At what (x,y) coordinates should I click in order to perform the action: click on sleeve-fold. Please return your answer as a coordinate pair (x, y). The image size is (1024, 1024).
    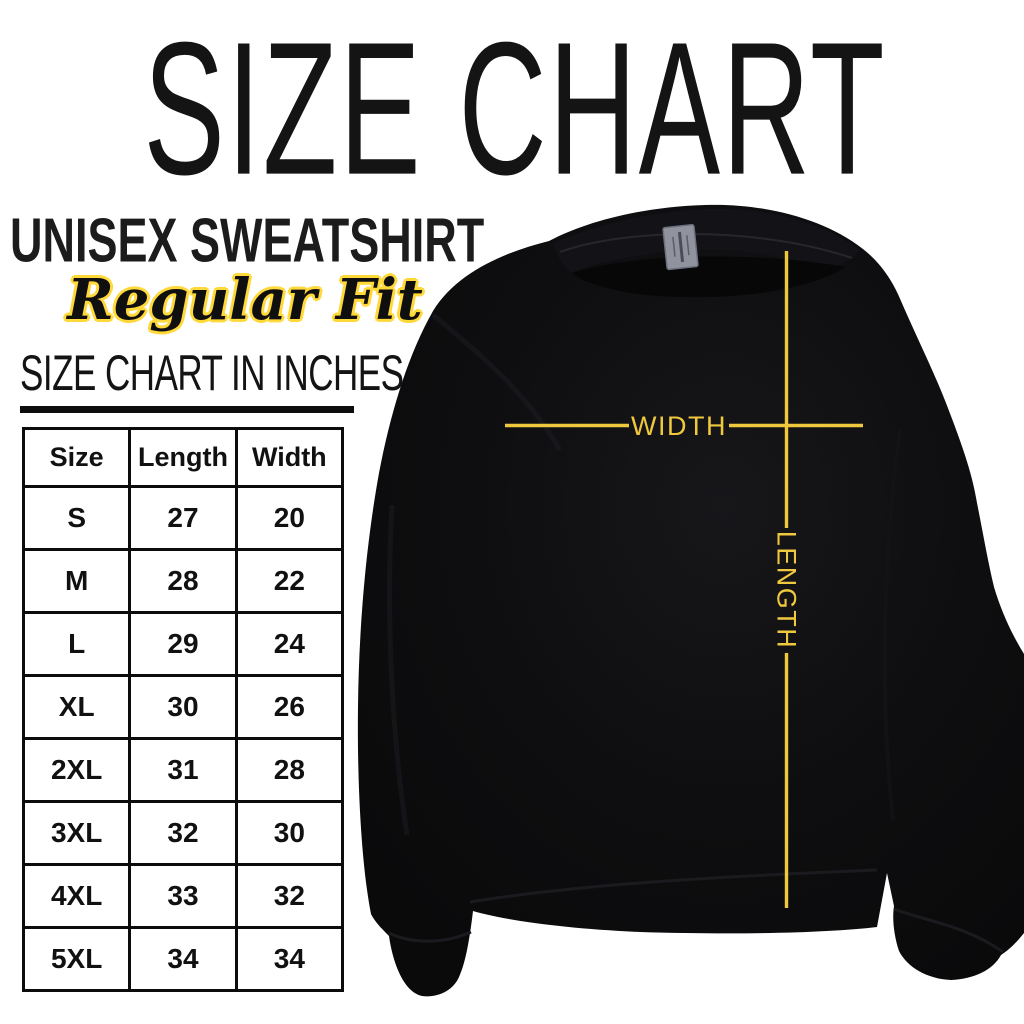
    Looking at the image, I should click on (398, 670).